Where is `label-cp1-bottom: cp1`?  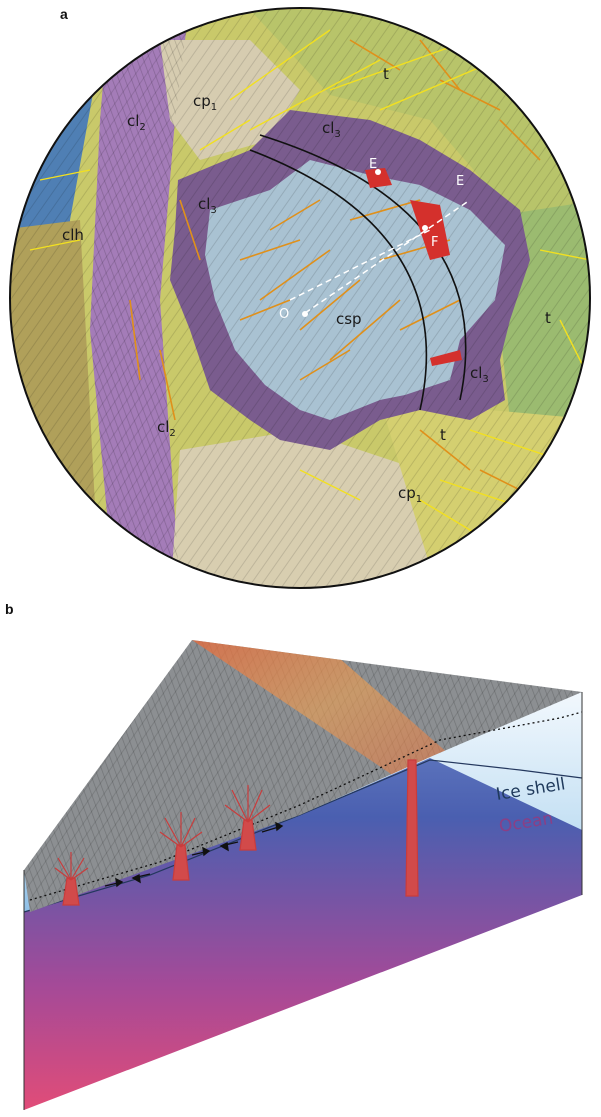 label-cp1-bottom: cp1 is located at coordinates (410, 494).